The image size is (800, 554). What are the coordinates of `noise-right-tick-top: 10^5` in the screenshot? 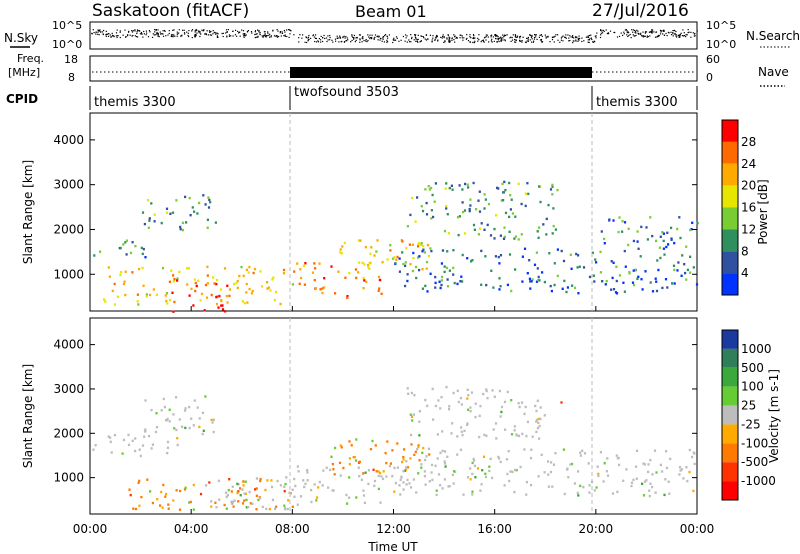 It's located at (721, 25).